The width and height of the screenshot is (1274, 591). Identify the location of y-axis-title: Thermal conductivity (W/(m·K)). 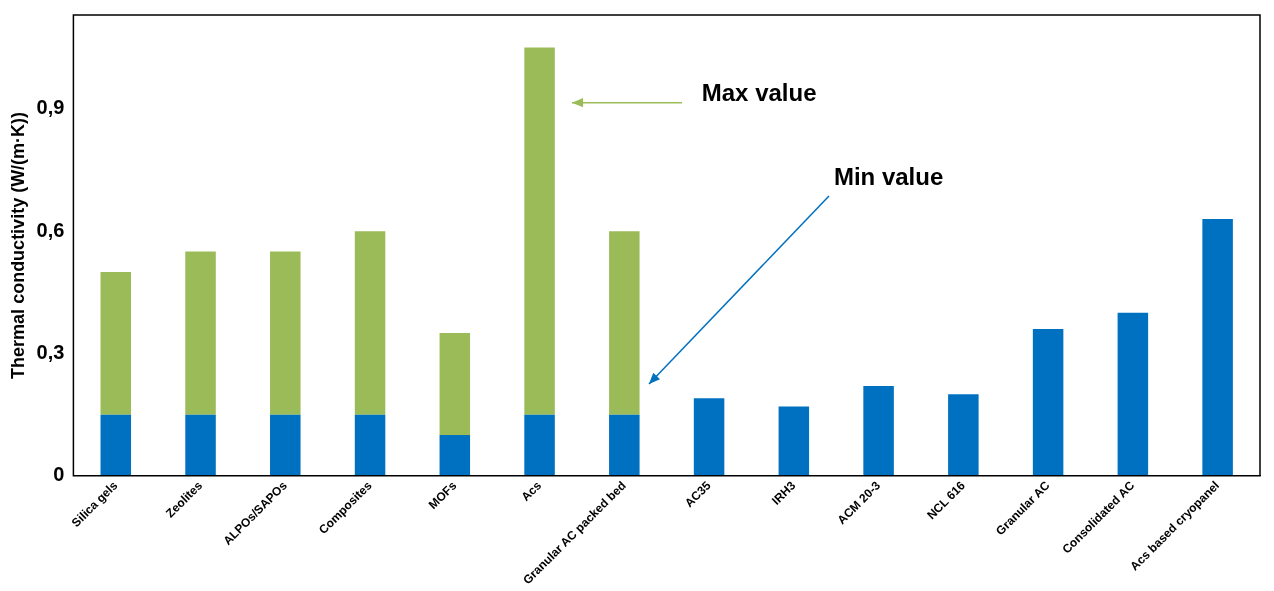
(17, 245).